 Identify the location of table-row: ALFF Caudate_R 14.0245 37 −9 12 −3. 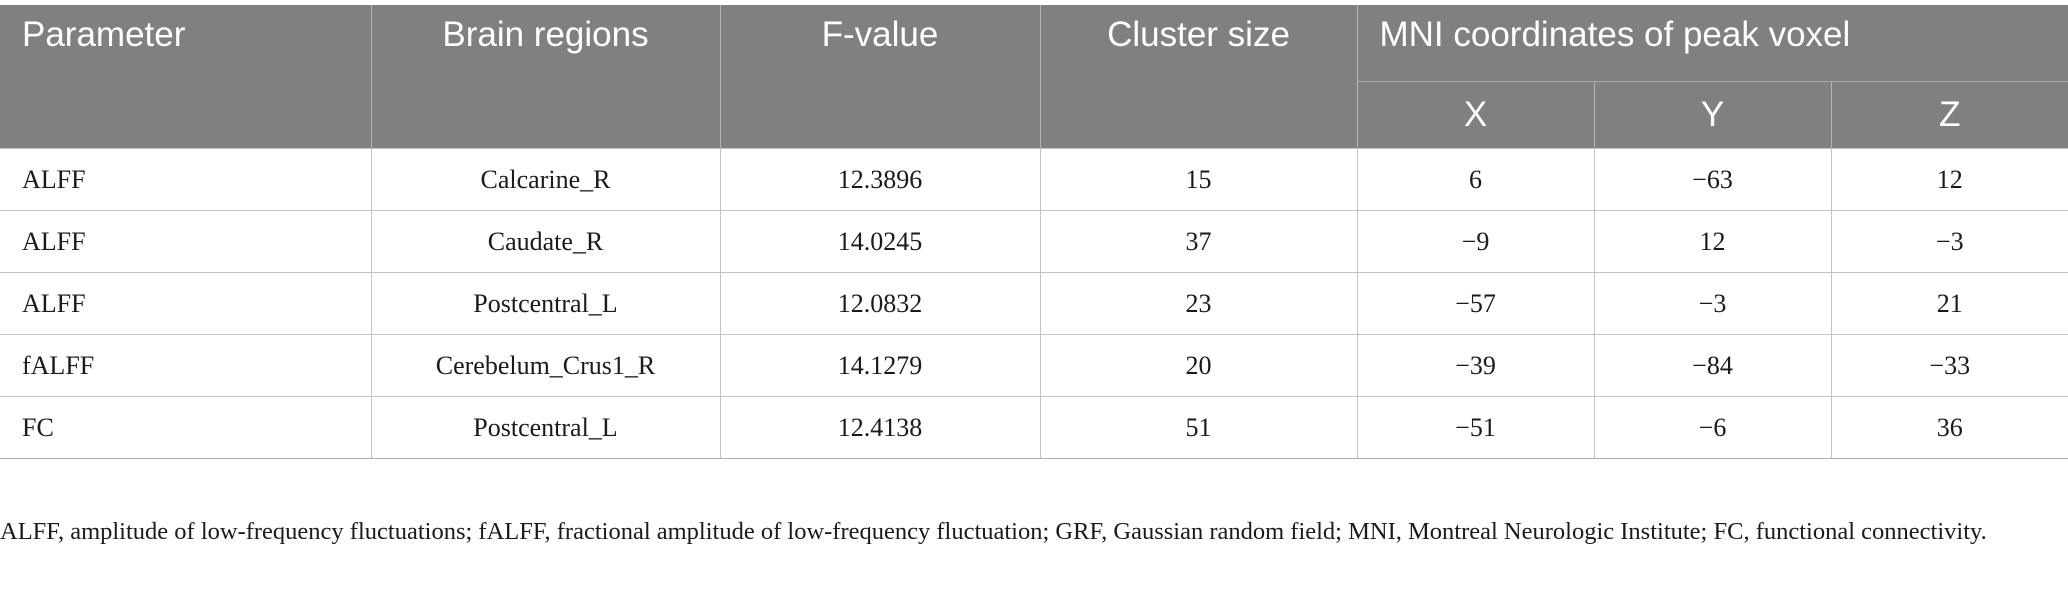
(1034, 241).